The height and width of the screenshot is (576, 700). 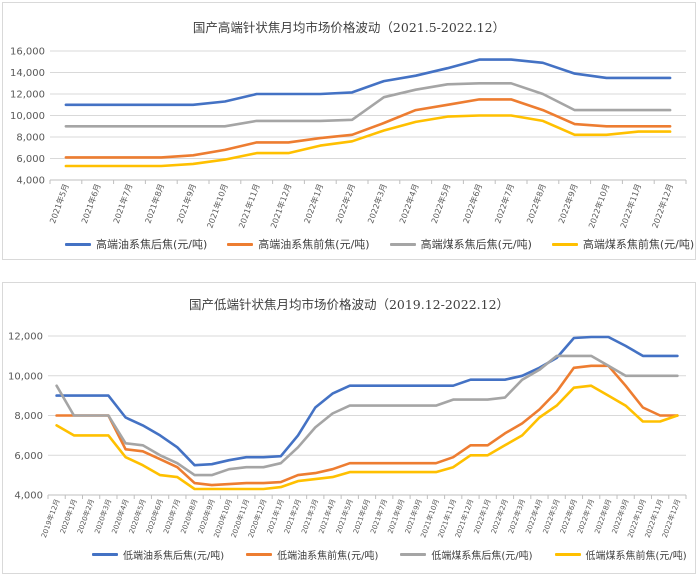 What do you see at coordinates (292, 516) in the screenshot?
I see `x-tick-label: 2021年2月` at bounding box center [292, 516].